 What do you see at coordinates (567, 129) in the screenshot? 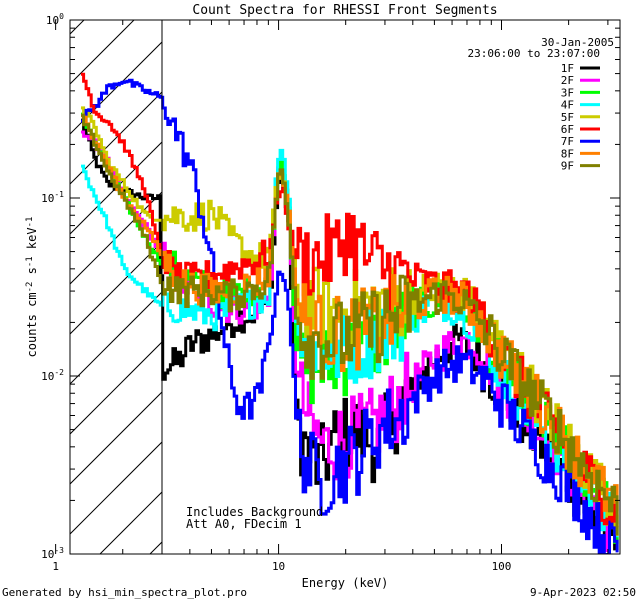
I see `legend-label-6F: 6F` at bounding box center [567, 129].